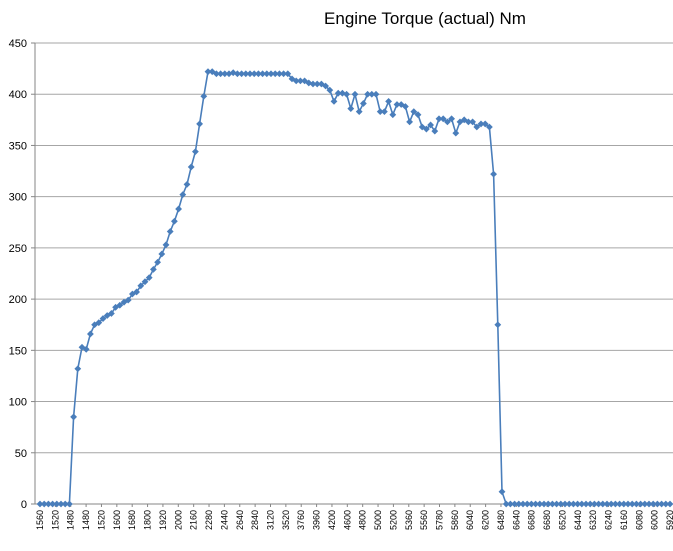 Image resolution: width=673 pixels, height=551 pixels. I want to click on y-tick-label: 100, so click(18, 403).